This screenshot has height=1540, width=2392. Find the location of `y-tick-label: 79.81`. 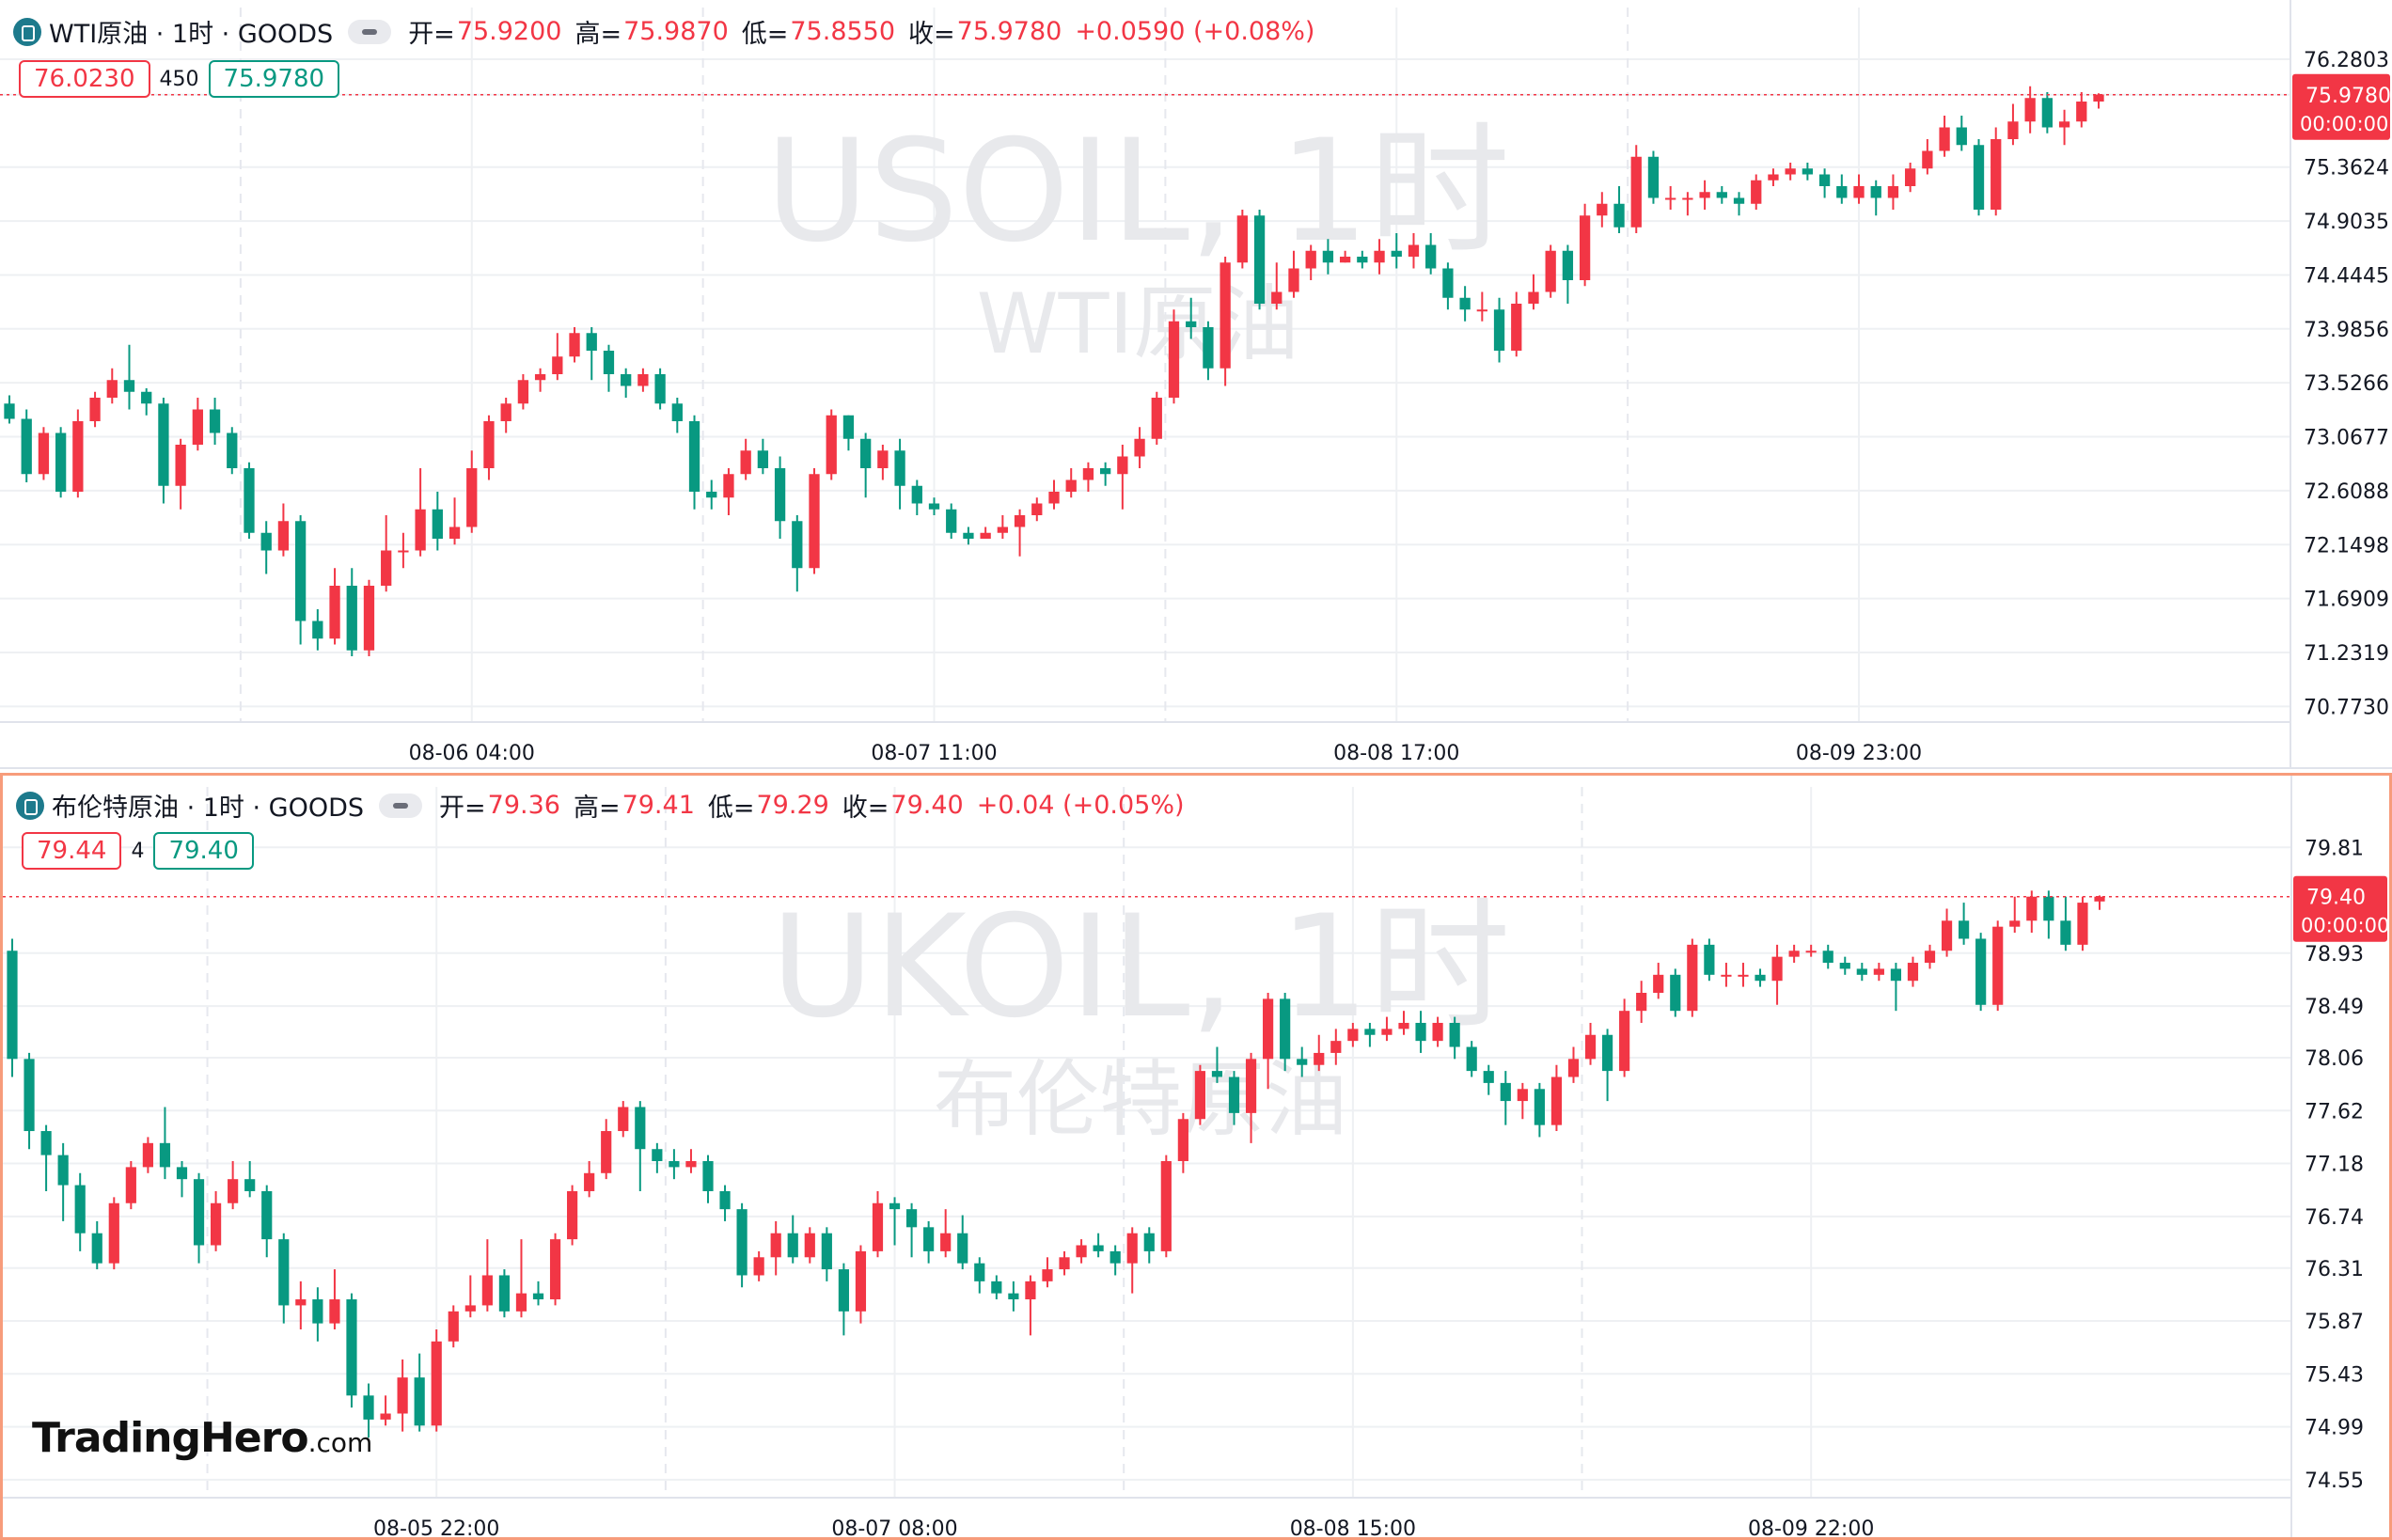

y-tick-label: 79.81 is located at coordinates (2334, 849).